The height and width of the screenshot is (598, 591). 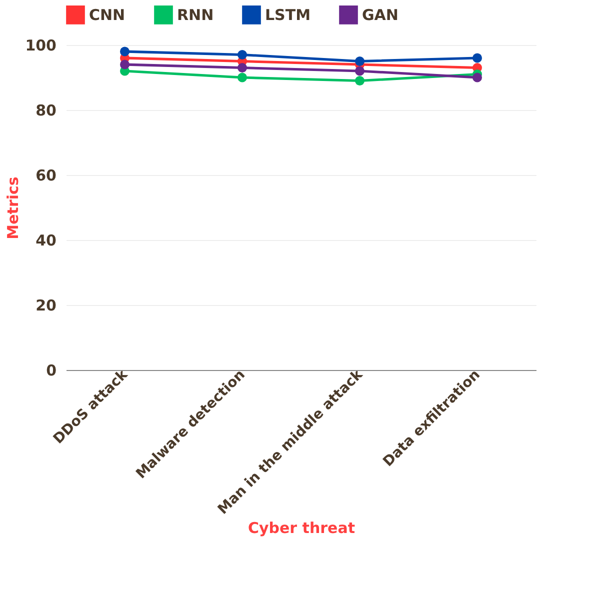 What do you see at coordinates (13, 208) in the screenshot?
I see `y-axis-title: Metrics` at bounding box center [13, 208].